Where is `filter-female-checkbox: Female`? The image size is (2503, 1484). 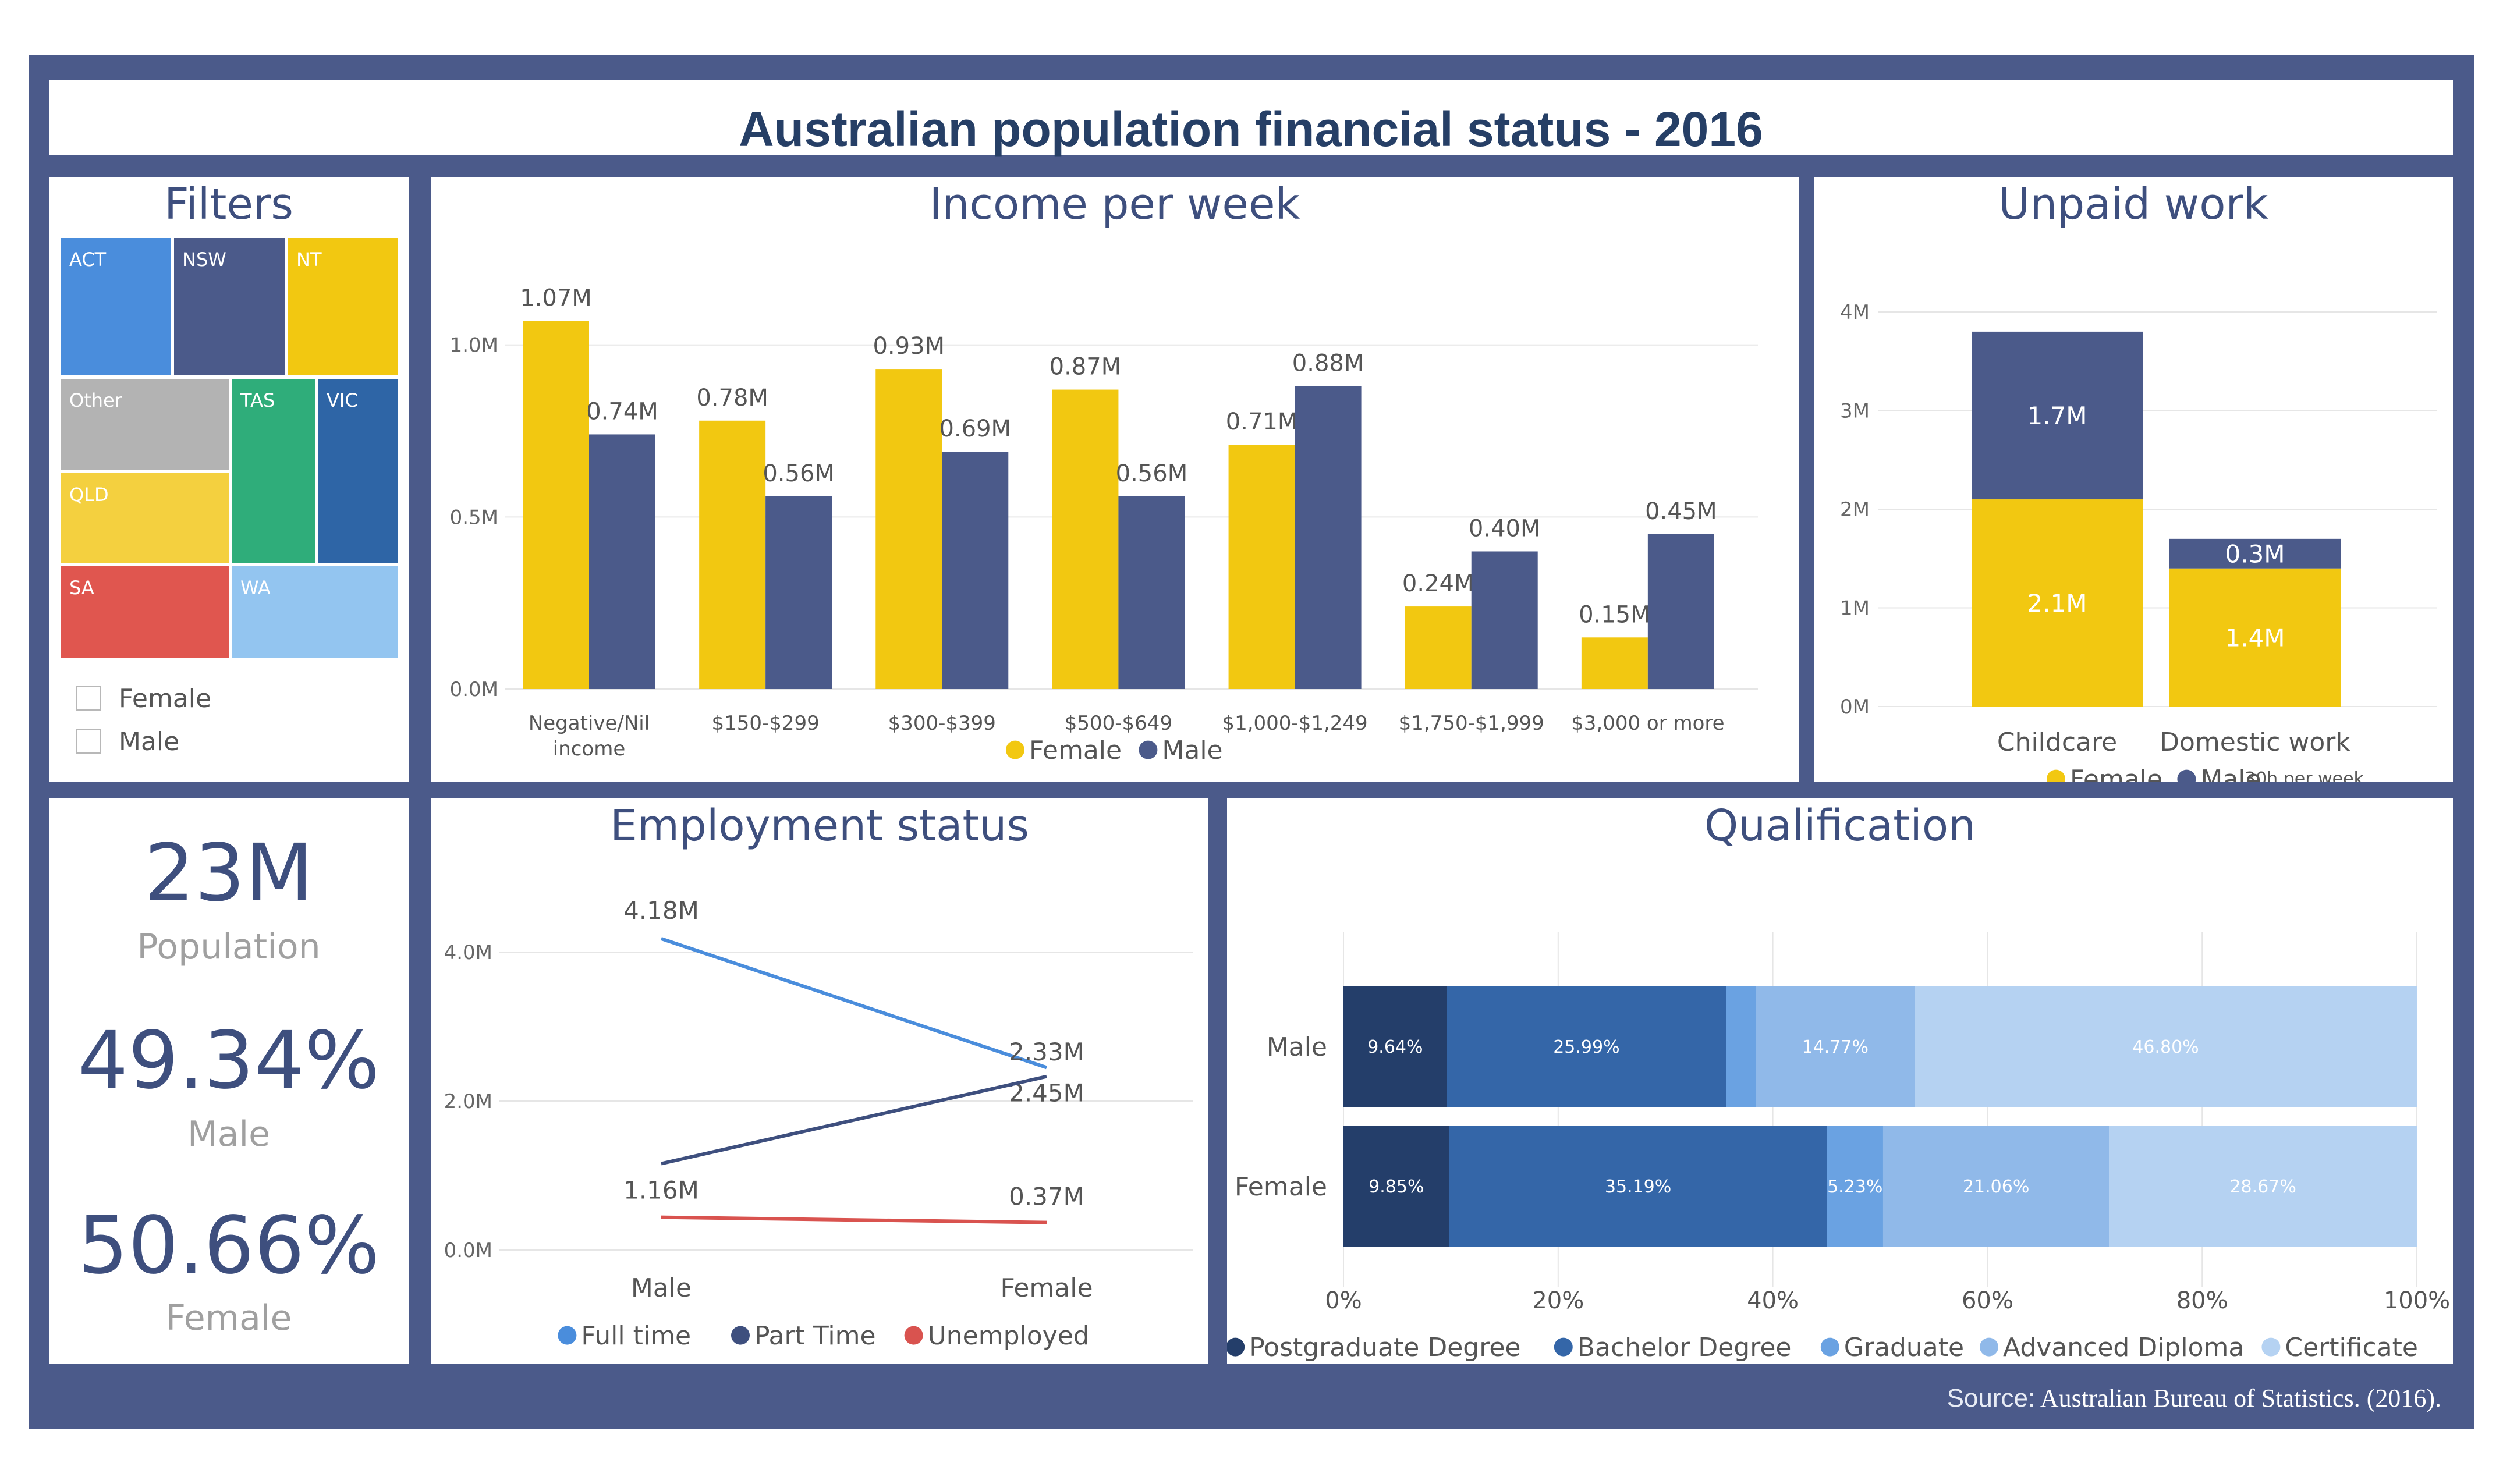 filter-female-checkbox: Female is located at coordinates (143, 698).